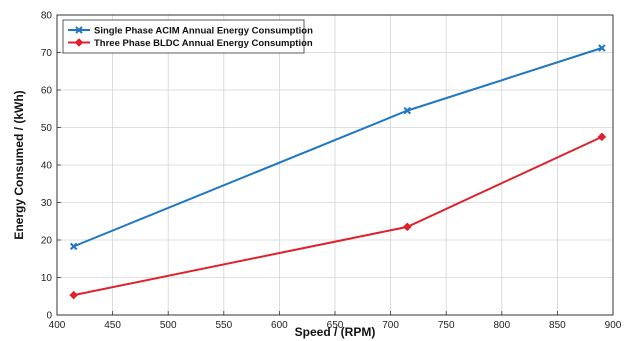 Image resolution: width=627 pixels, height=341 pixels. What do you see at coordinates (47, 91) in the screenshot?
I see `y-tick-label: 60` at bounding box center [47, 91].